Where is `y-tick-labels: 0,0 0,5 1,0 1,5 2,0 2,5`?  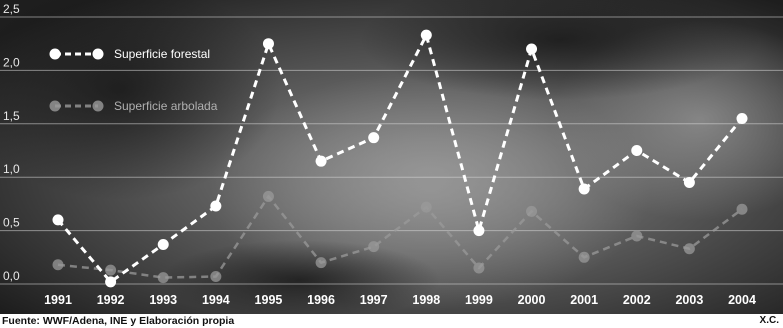
y-tick-labels: 0,0 0,5 1,0 1,5 2,0 2,5 is located at coordinates (11, 142).